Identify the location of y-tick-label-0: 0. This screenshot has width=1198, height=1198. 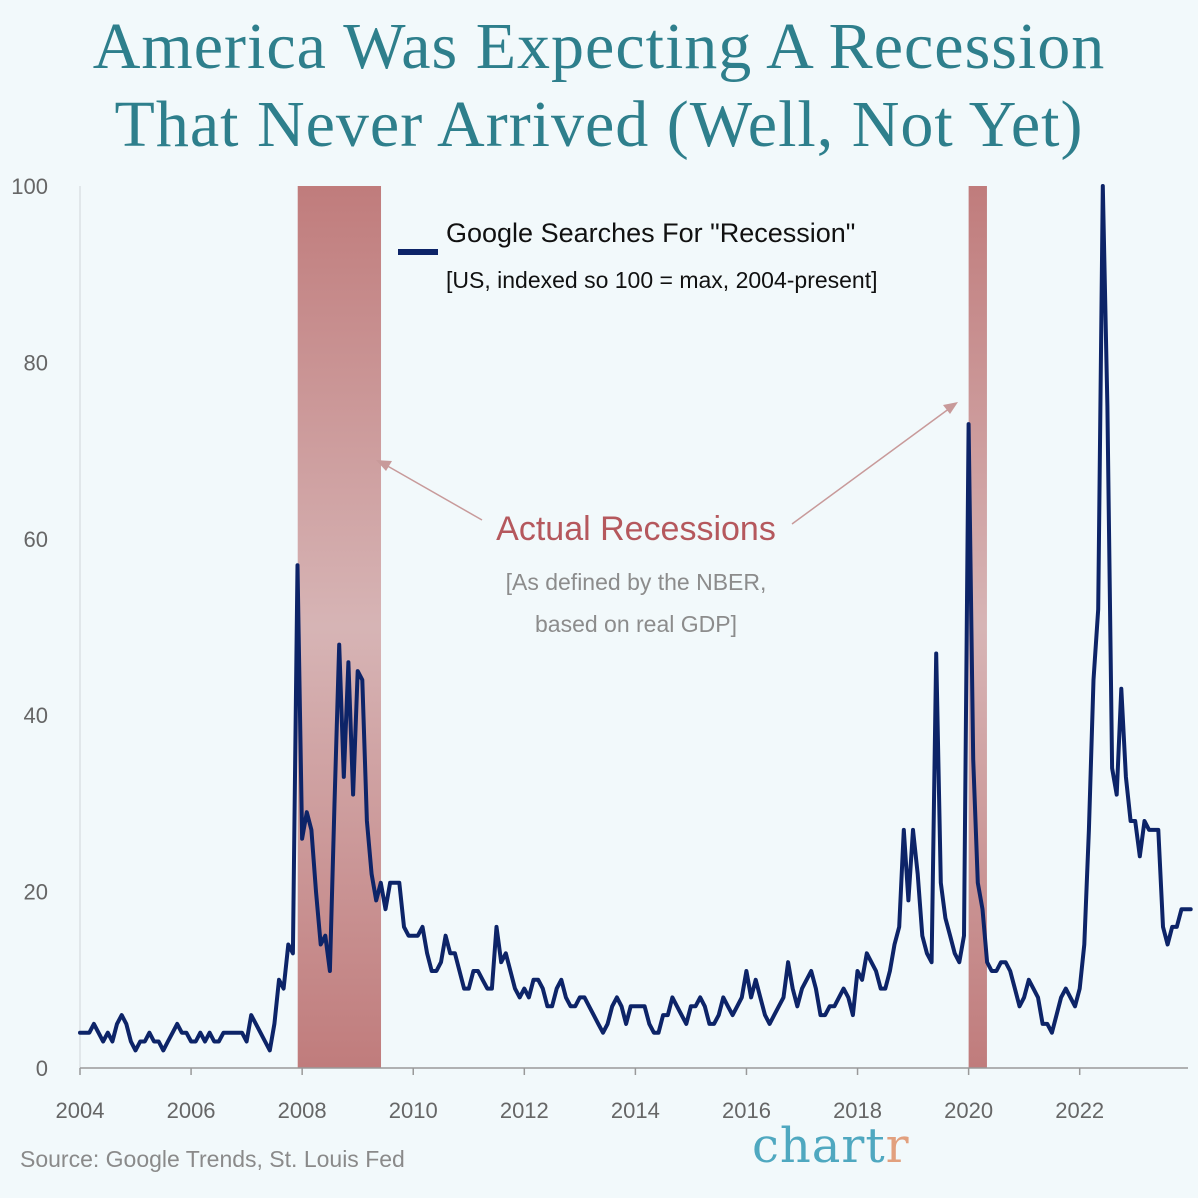
(42, 1068).